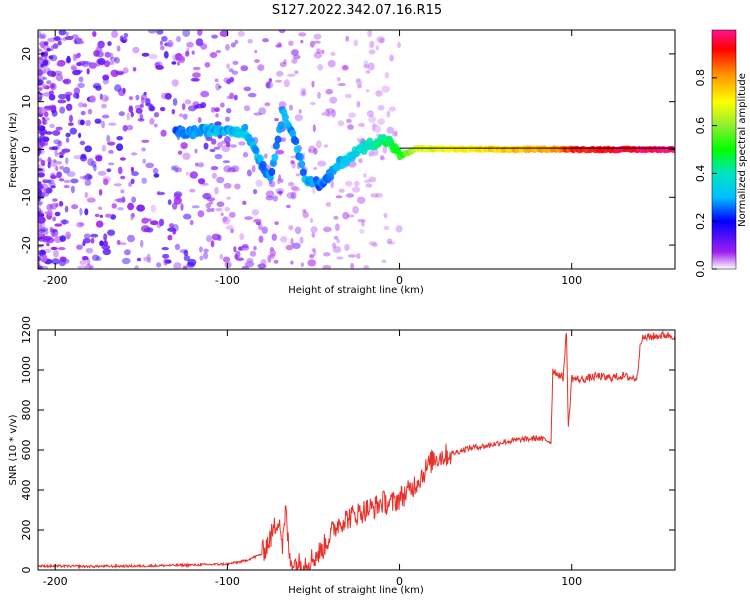  I want to click on snr-y-axis-label: SNR (10 * v/v), so click(13, 449).